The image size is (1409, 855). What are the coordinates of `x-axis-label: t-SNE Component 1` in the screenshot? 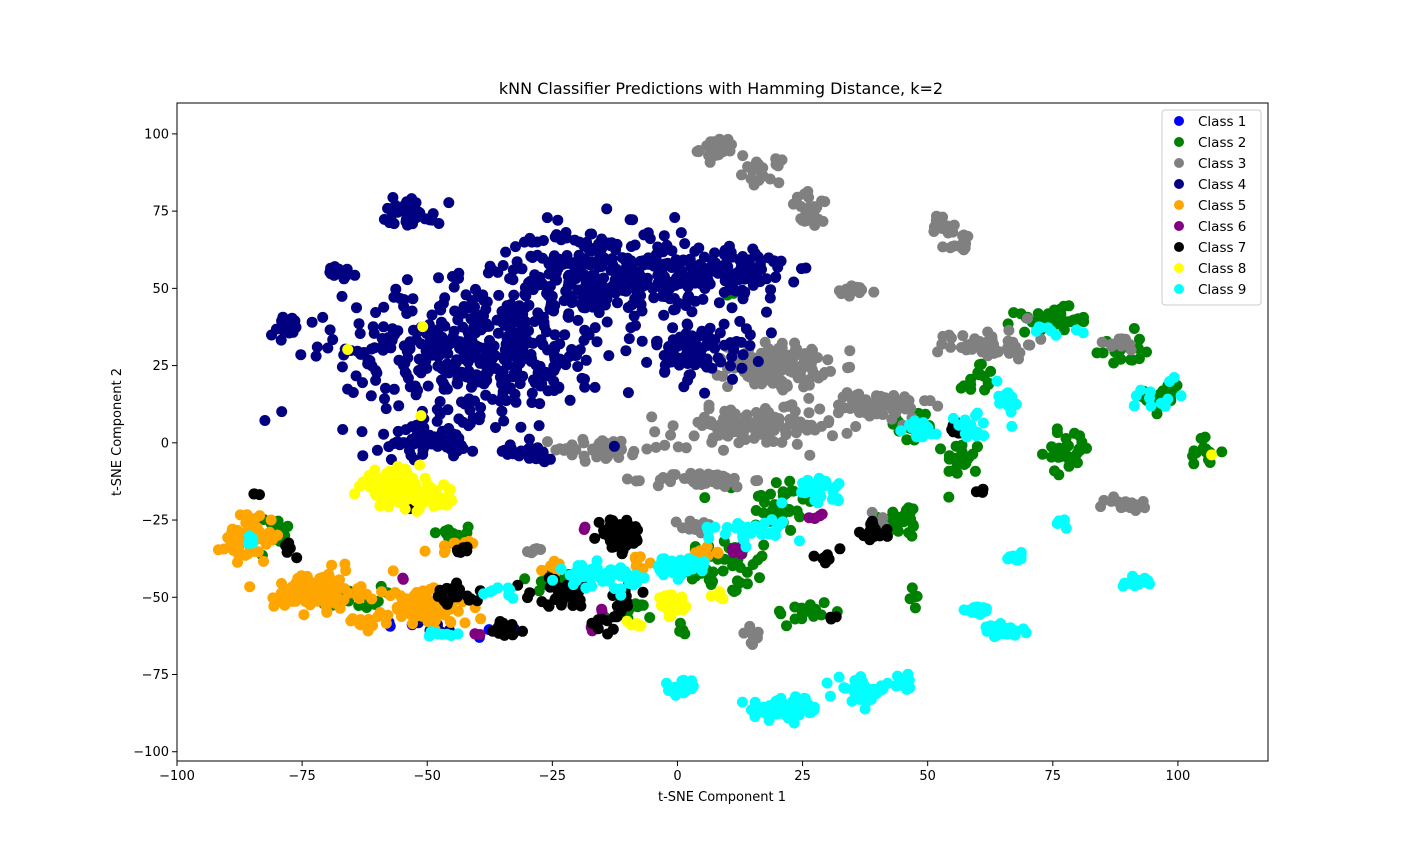 It's located at (722, 797).